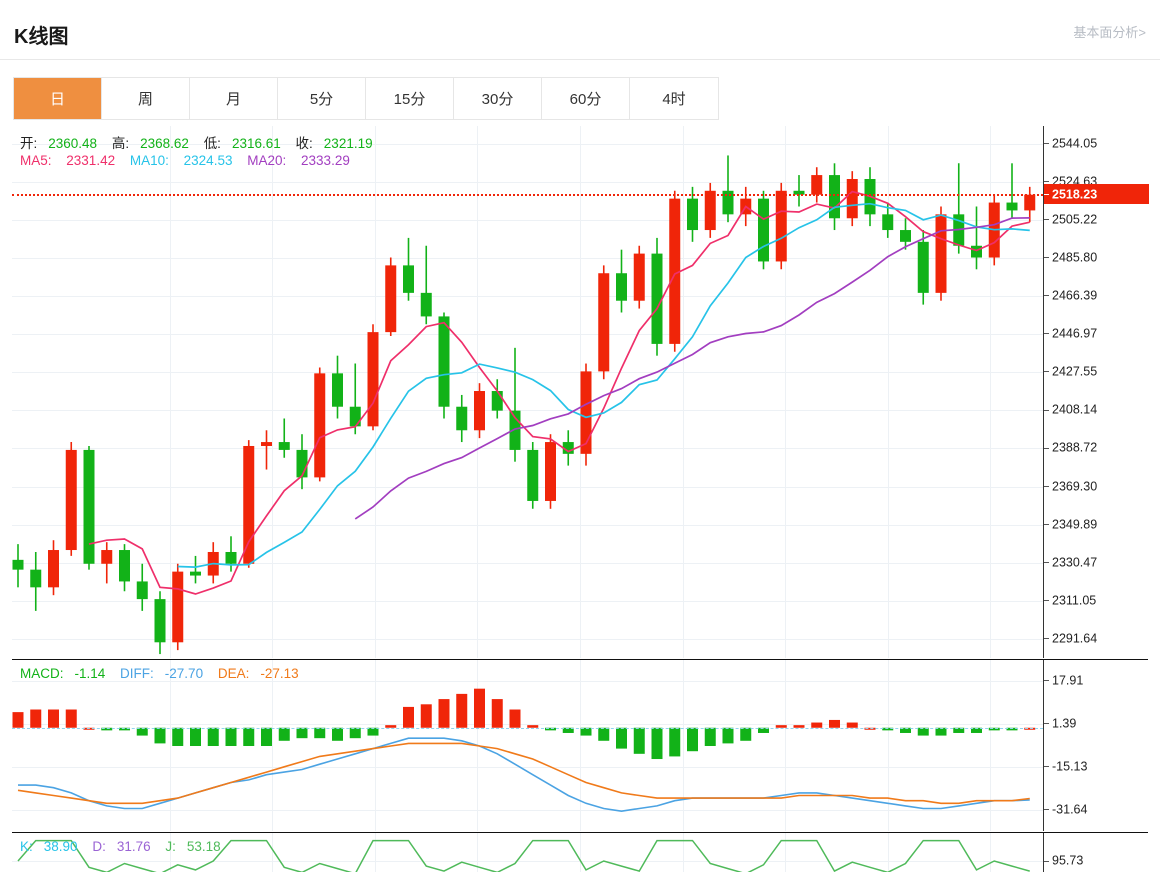 This screenshot has width=1160, height=872. What do you see at coordinates (29, 143) in the screenshot?
I see `open-label: 开:` at bounding box center [29, 143].